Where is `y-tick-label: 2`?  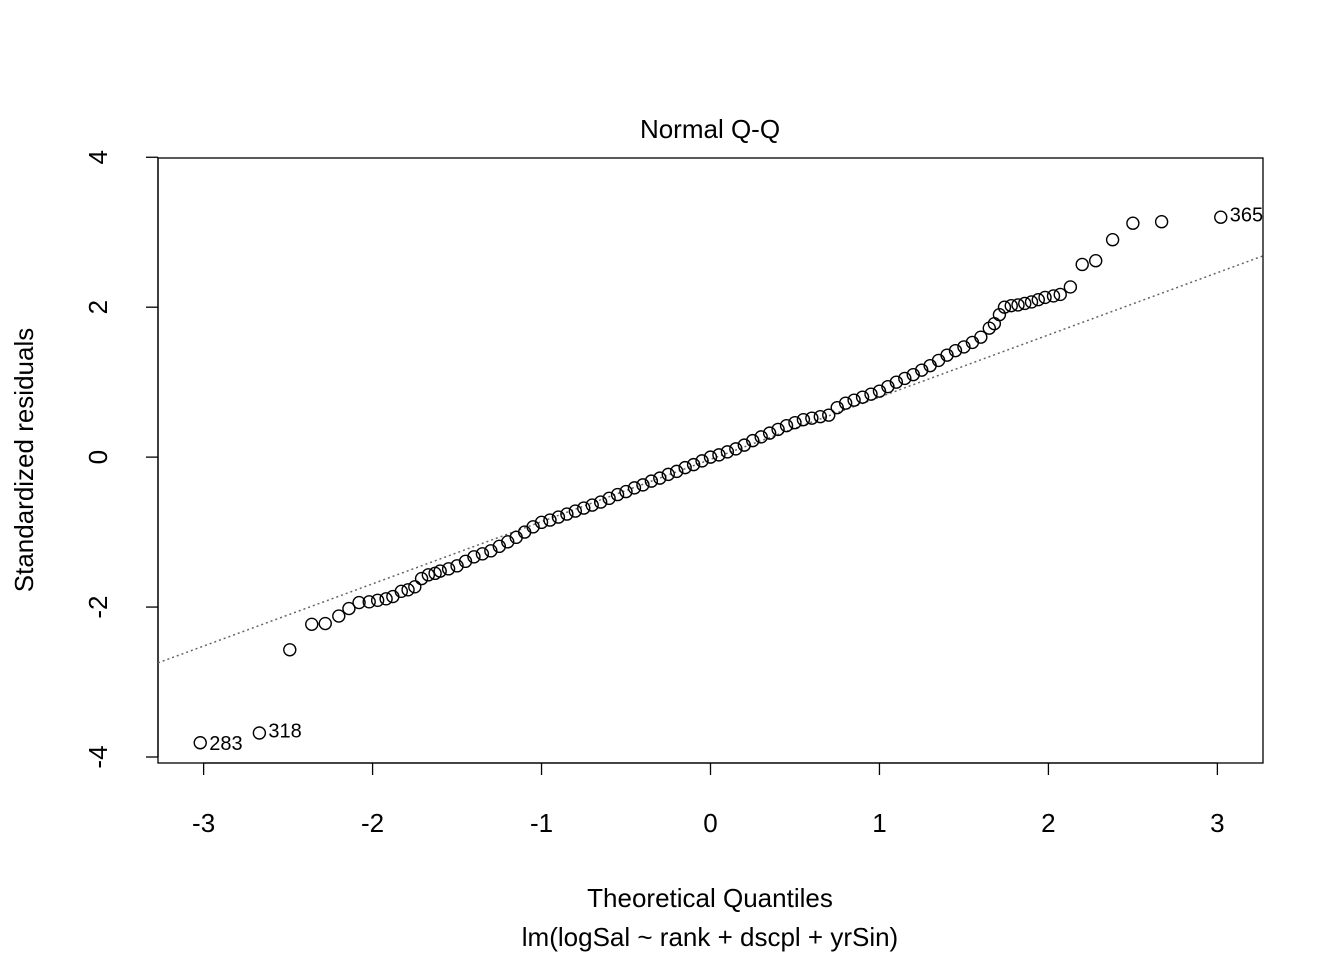 y-tick-label: 2 is located at coordinates (98, 307).